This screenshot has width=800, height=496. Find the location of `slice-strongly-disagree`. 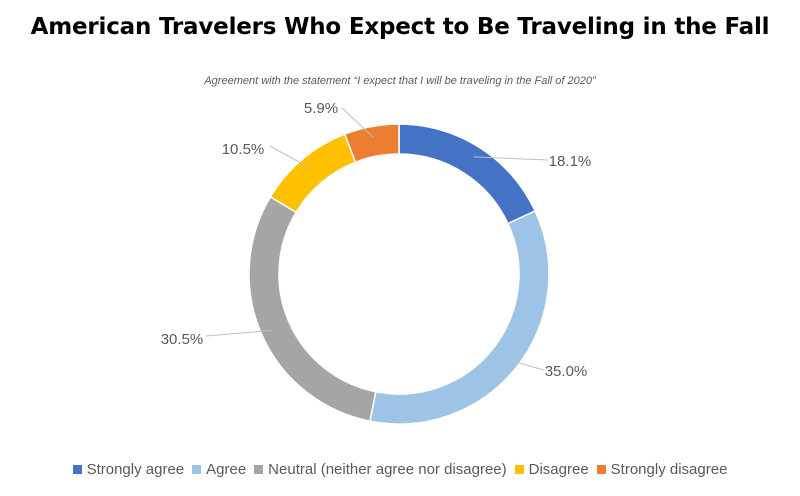

slice-strongly-disagree is located at coordinates (371, 143).